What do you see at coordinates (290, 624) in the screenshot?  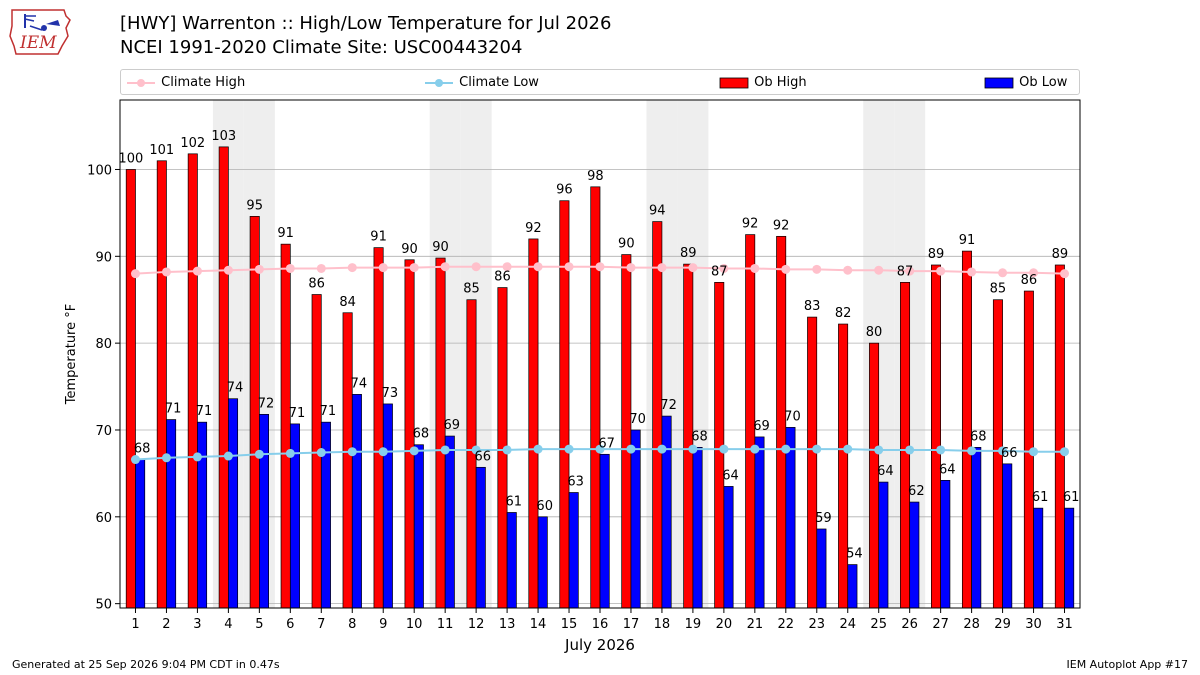 I see `x-tick-label-6: 6` at bounding box center [290, 624].